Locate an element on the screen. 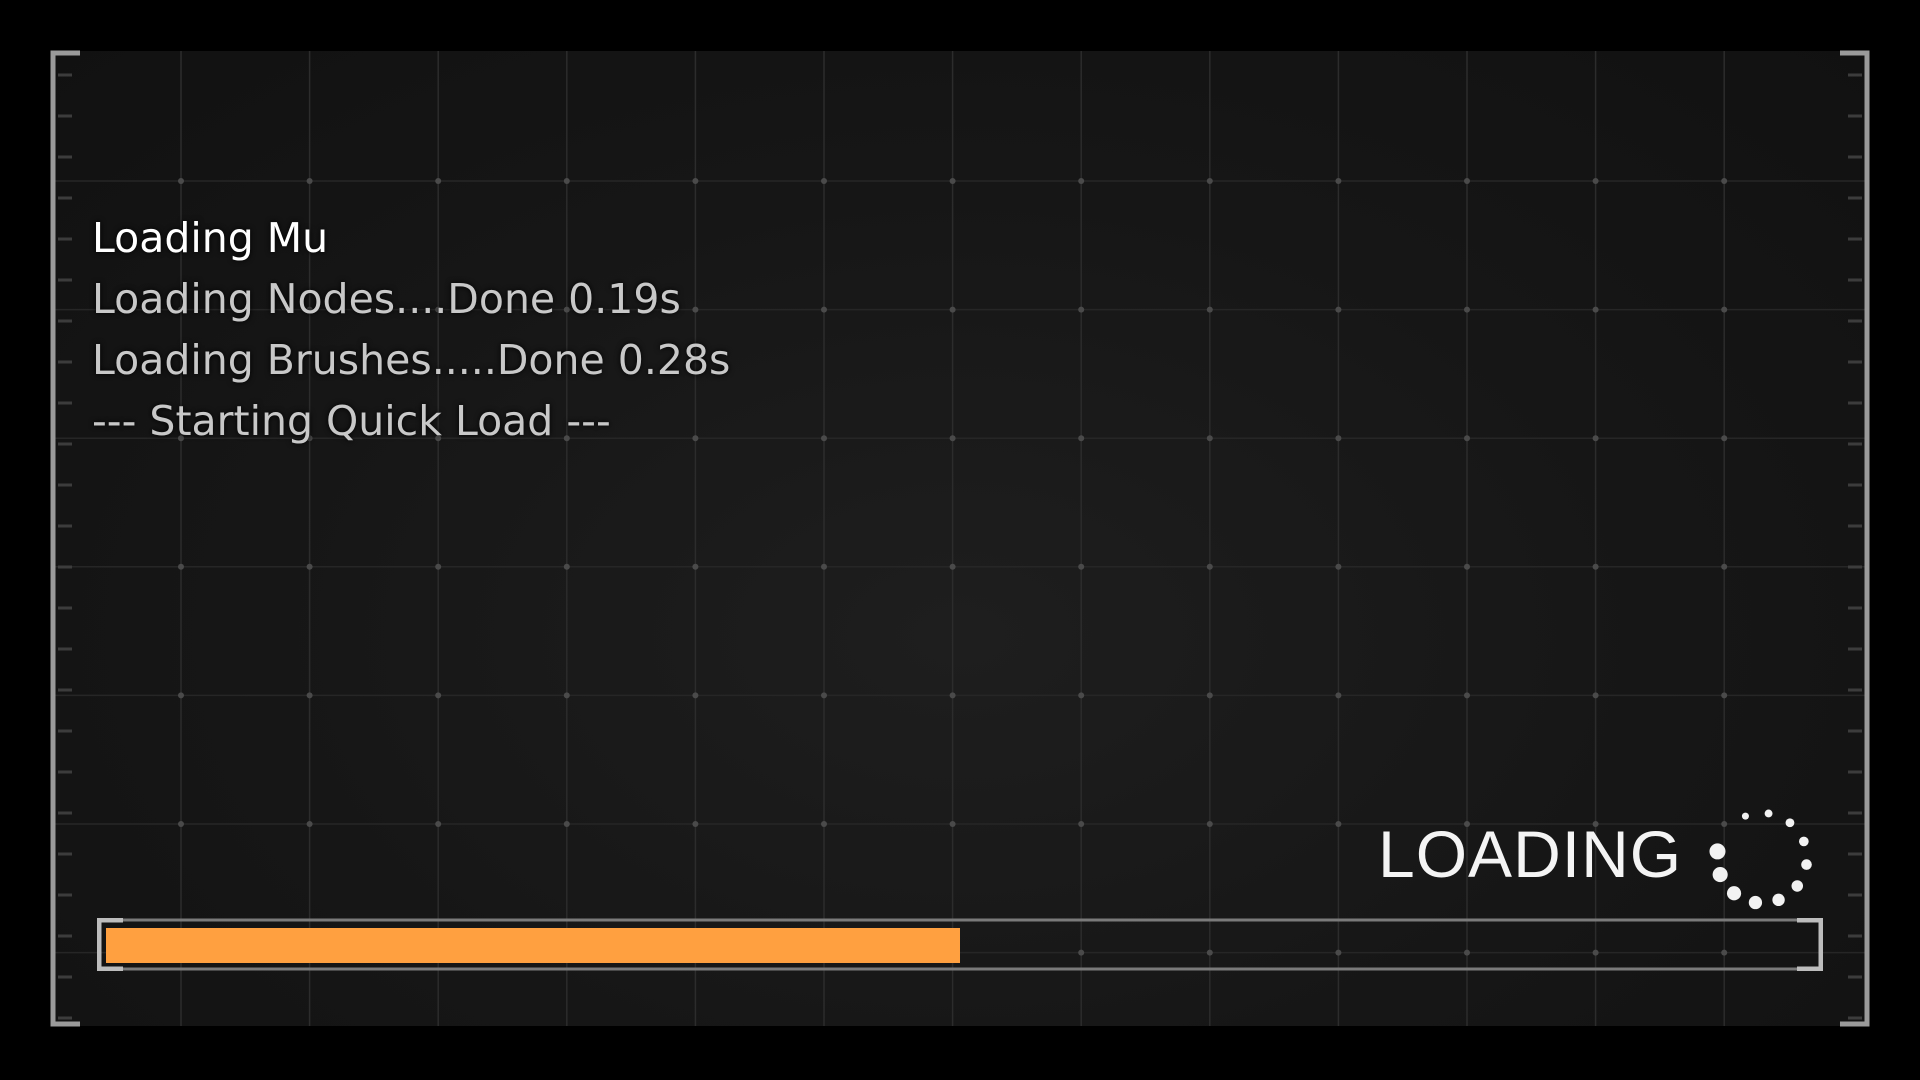 The height and width of the screenshot is (1080, 1920). spinner-dots-icon is located at coordinates (1760, 859).